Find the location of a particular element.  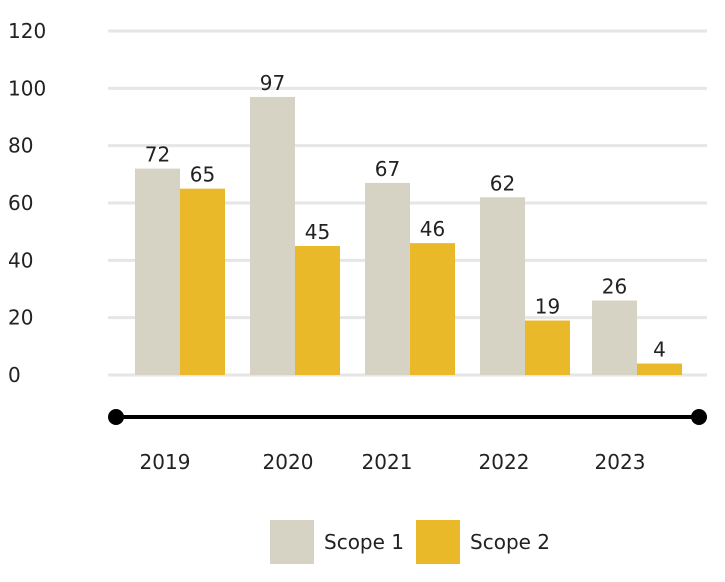

legend-item-scope-2: Scope 2 is located at coordinates (483, 542).